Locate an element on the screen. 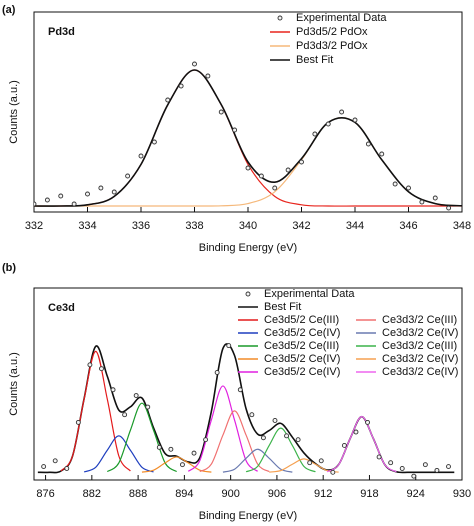 The width and height of the screenshot is (474, 526). legend-label: Ce3d3/2 Ce(III) is located at coordinates (419, 320).